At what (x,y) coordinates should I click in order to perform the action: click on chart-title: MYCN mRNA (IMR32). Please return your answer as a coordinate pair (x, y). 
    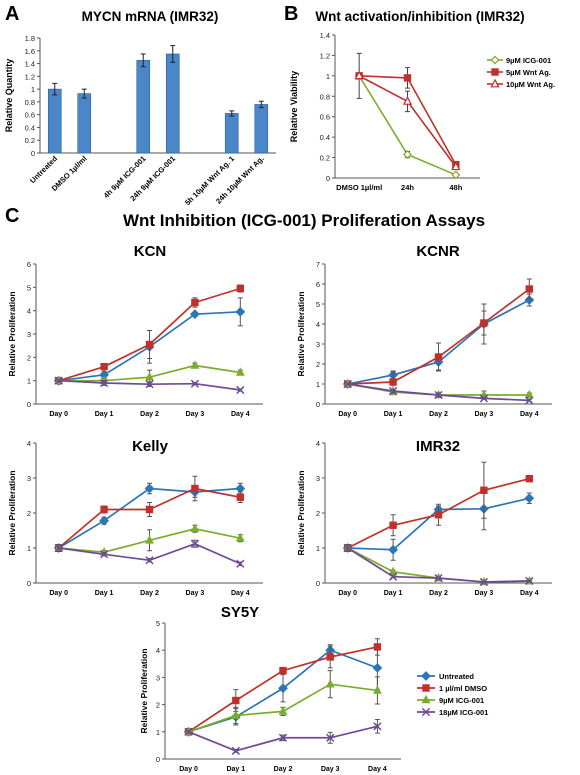
    Looking at the image, I should click on (150, 16).